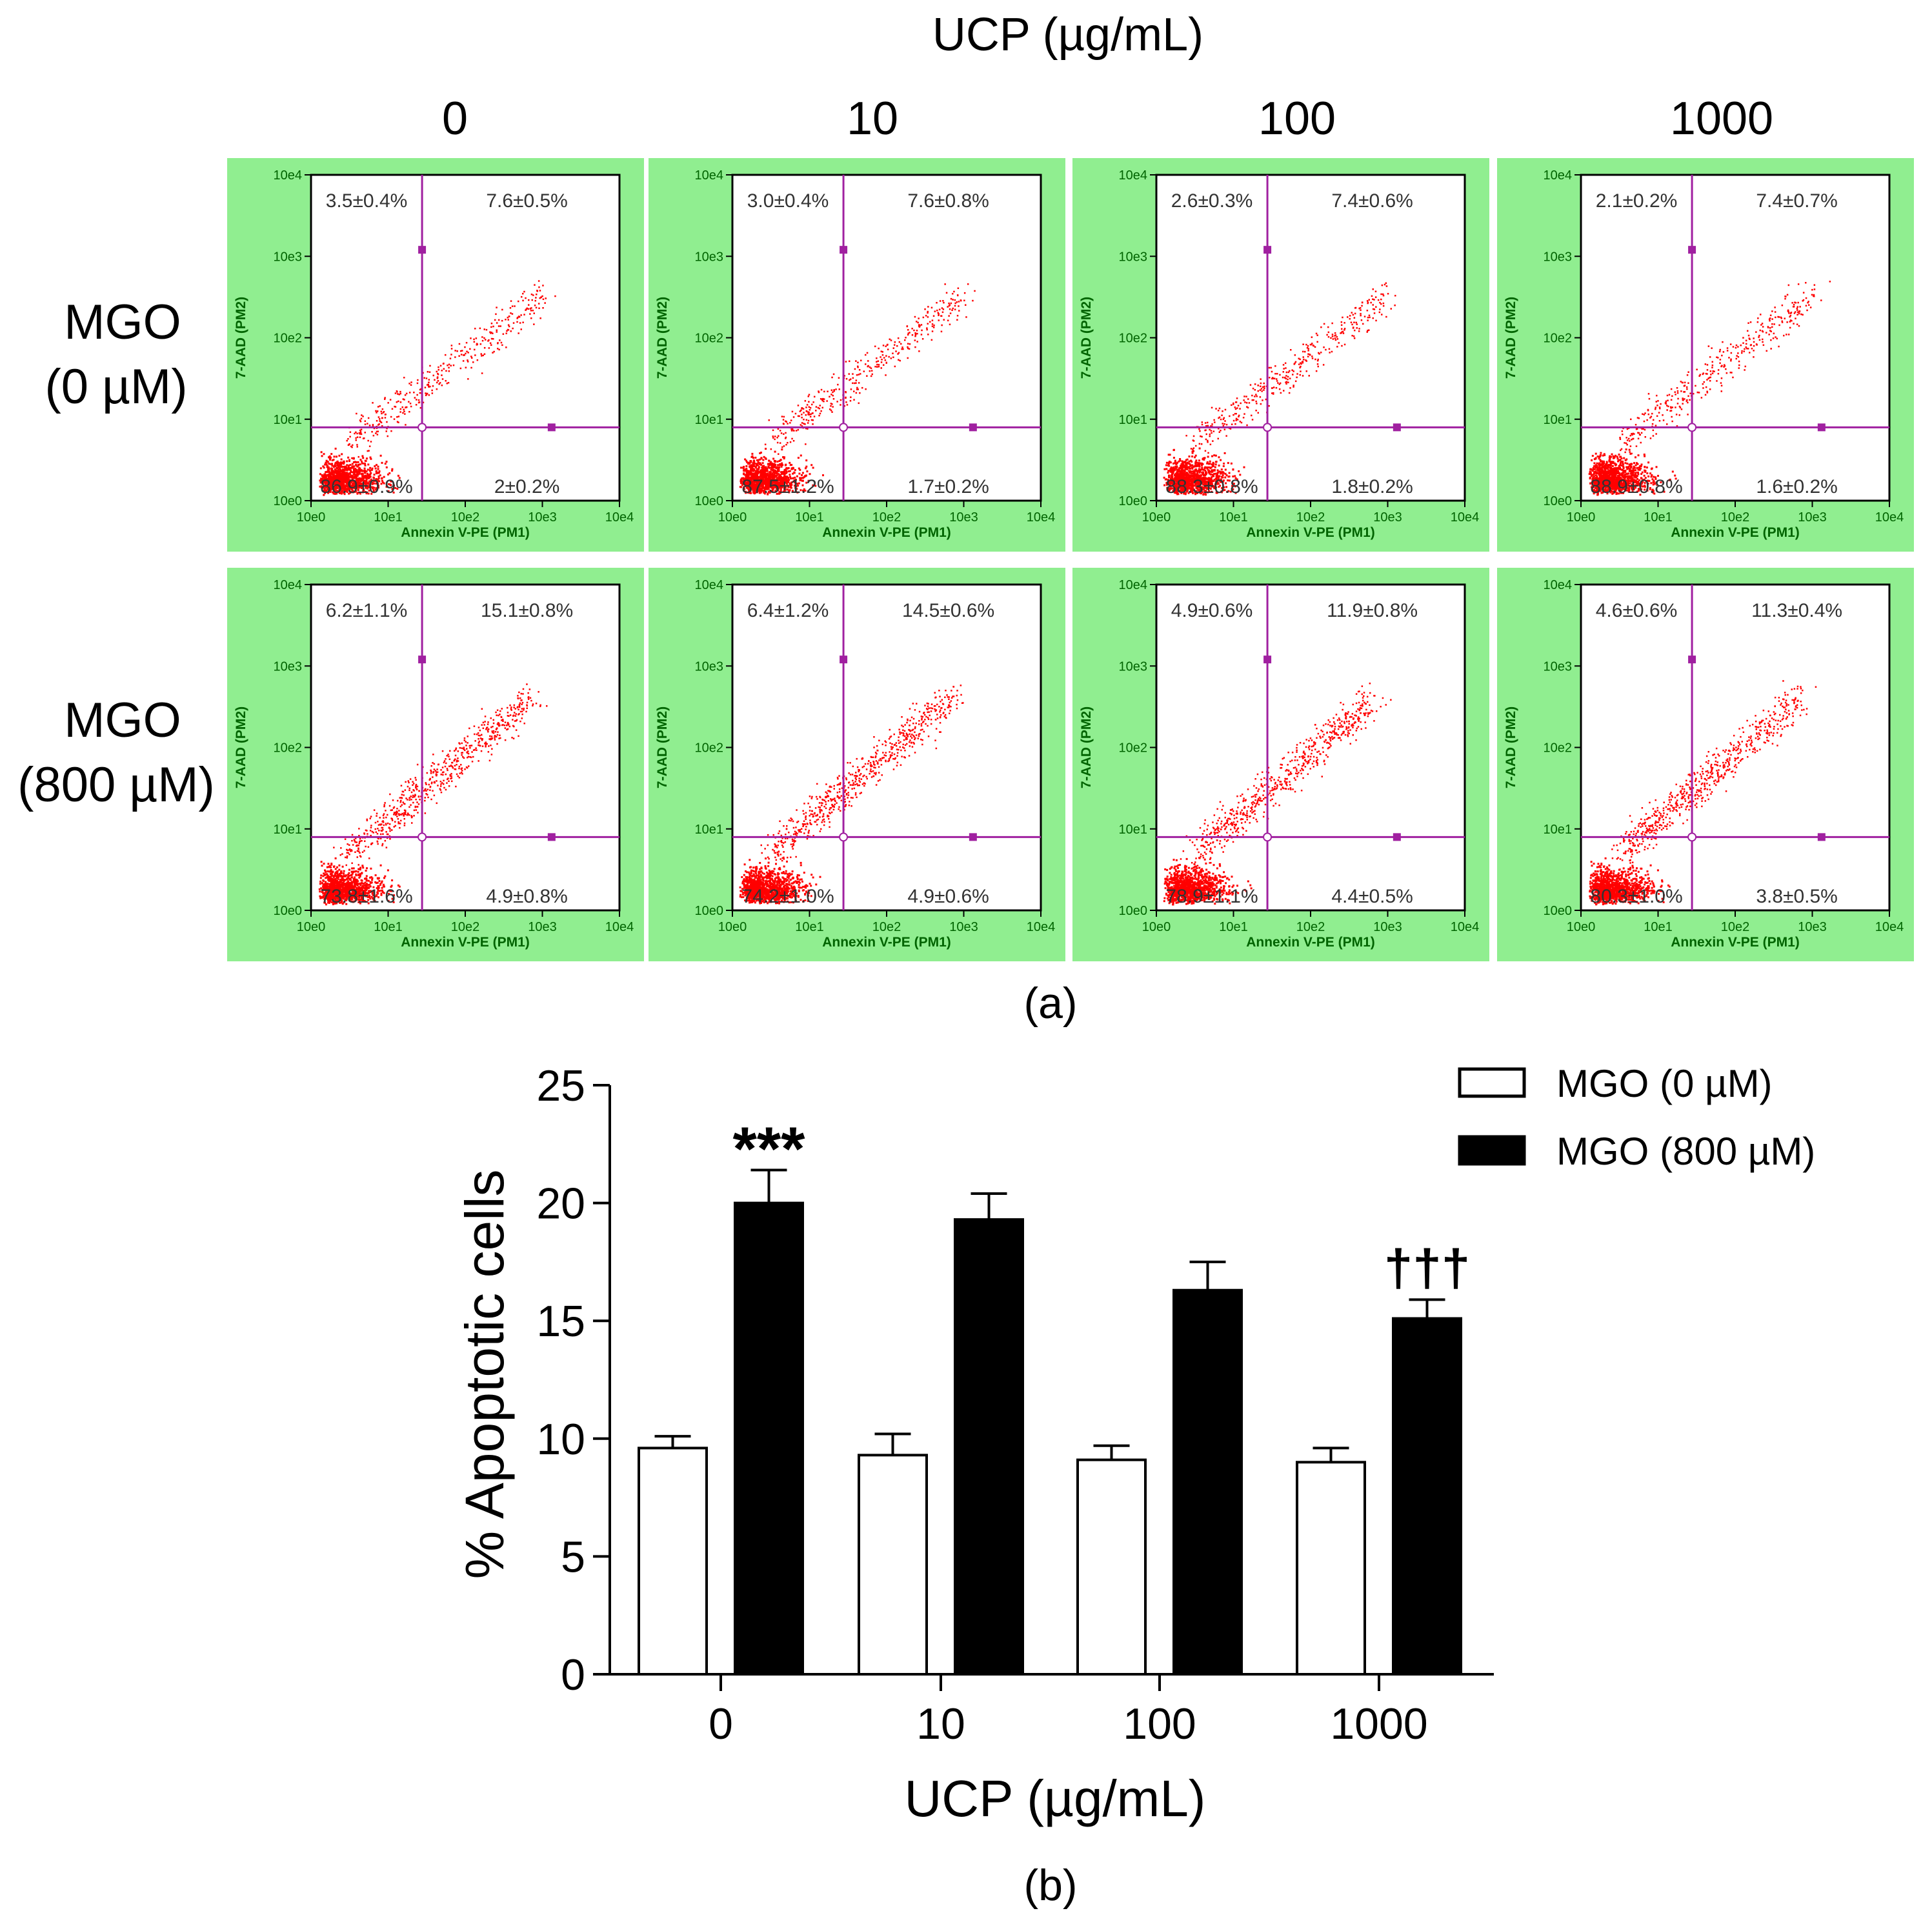 This screenshot has height=1922, width=1932. I want to click on column-header-100: 100, so click(1297, 119).